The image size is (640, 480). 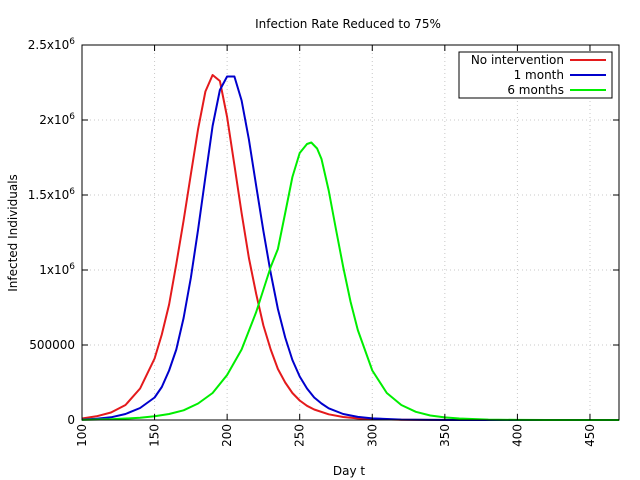 I want to click on x-tick-label: 350, so click(x=445, y=435).